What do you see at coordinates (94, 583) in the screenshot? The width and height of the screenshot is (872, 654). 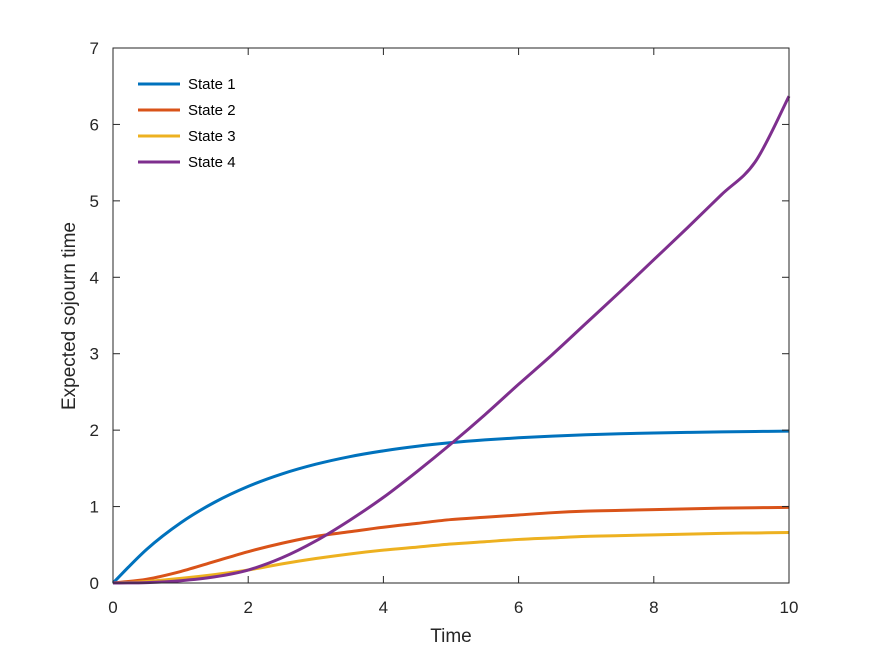 I see `y-tick-label: 0` at bounding box center [94, 583].